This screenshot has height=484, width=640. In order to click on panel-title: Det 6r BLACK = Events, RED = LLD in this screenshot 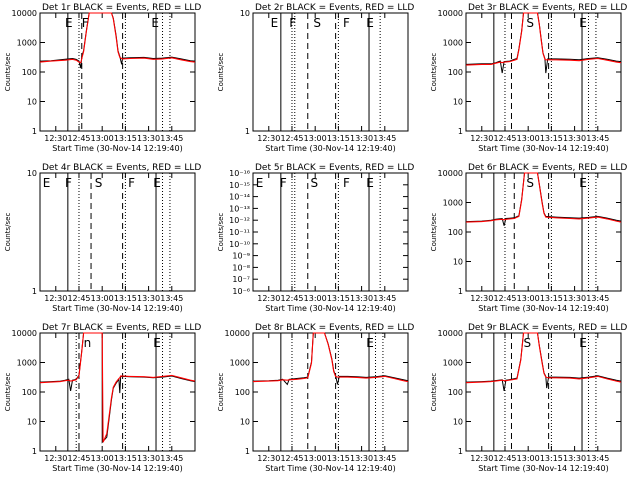, I will do `click(547, 168)`.